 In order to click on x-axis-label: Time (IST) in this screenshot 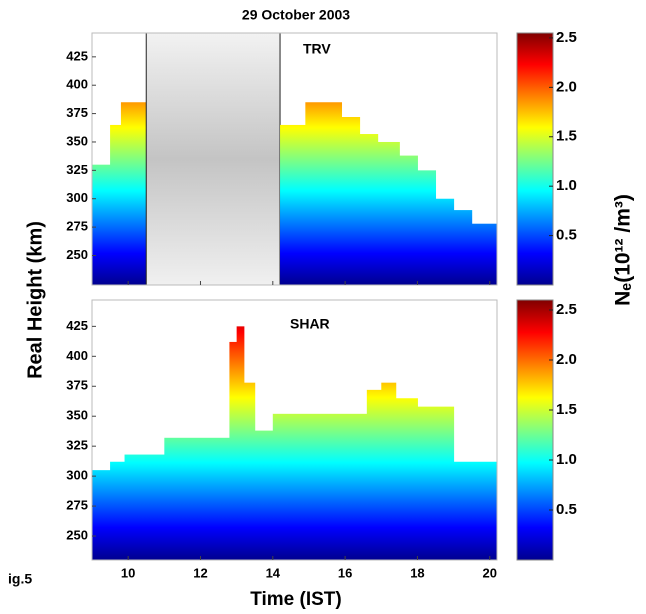, I will do `click(296, 599)`.